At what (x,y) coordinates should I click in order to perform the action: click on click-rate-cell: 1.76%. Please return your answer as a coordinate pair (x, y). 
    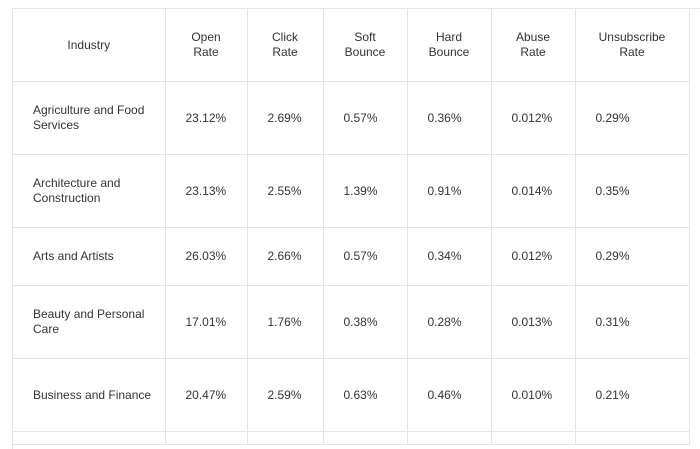
    Looking at the image, I should click on (285, 322).